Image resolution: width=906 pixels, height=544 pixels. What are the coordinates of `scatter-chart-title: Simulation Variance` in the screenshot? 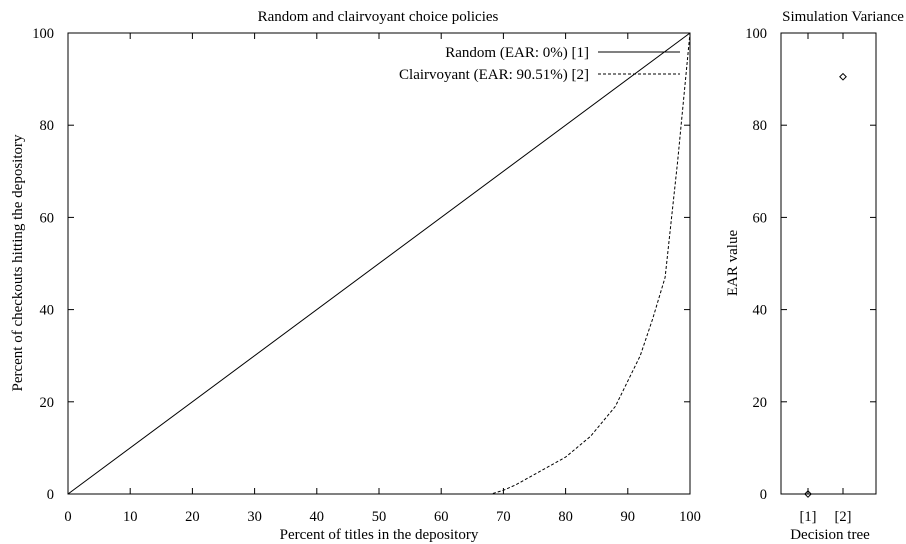 It's located at (843, 17).